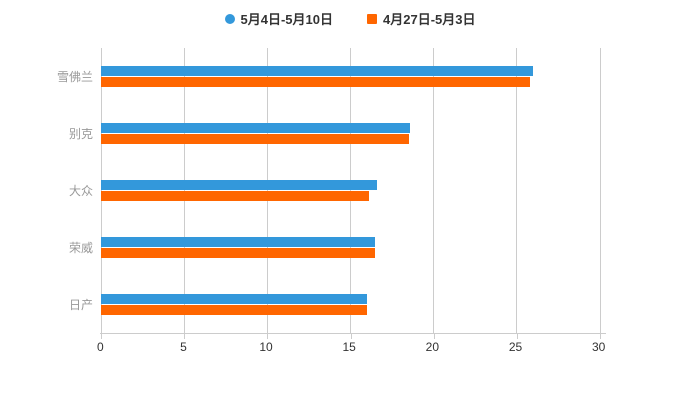  What do you see at coordinates (183, 347) in the screenshot?
I see `x-axis-tick-label-5: 5` at bounding box center [183, 347].